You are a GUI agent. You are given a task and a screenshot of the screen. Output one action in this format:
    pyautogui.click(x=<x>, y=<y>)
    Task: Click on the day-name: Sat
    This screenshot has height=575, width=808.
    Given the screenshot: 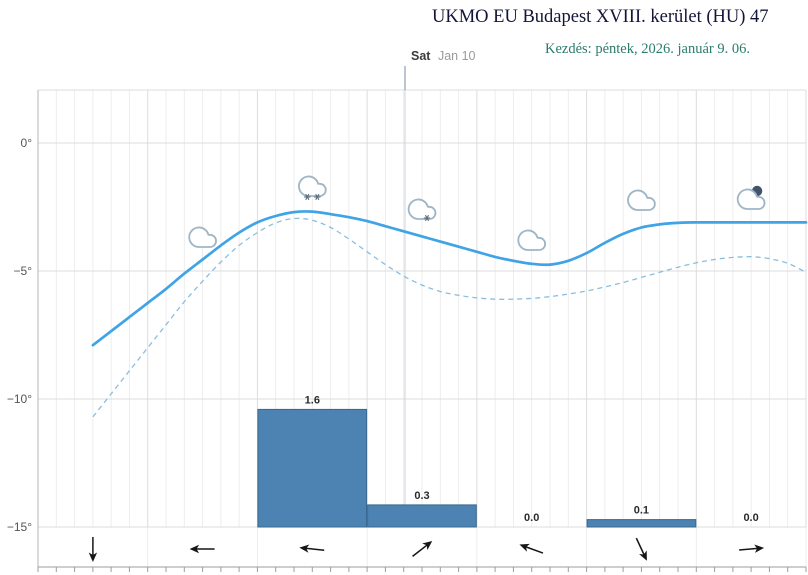 What is the action you would take?
    pyautogui.click(x=421, y=56)
    